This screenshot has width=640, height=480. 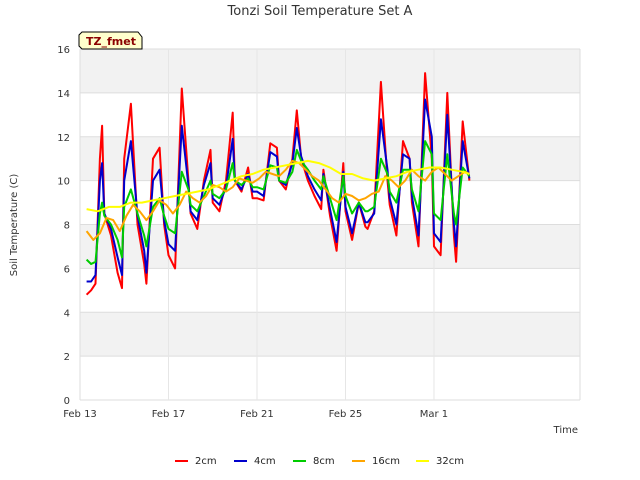 I want to click on x-tick-label: Mar 1, so click(x=434, y=414).